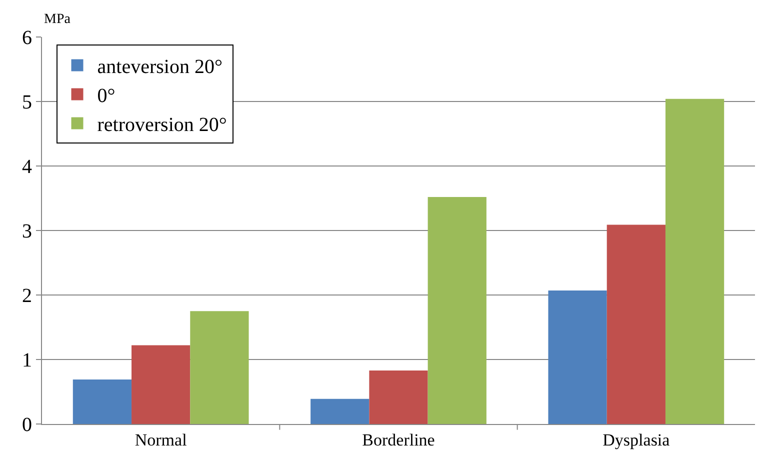 The width and height of the screenshot is (757, 459). Describe the element at coordinates (106, 96) in the screenshot. I see `legend-label: 0°` at that location.